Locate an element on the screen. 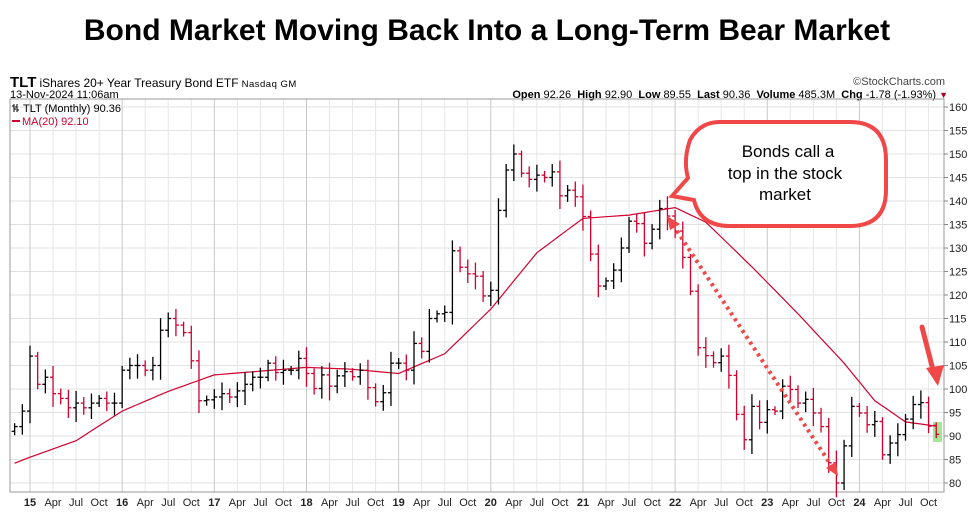 This screenshot has width=974, height=515. pointer-arrow-line is located at coordinates (927, 348).